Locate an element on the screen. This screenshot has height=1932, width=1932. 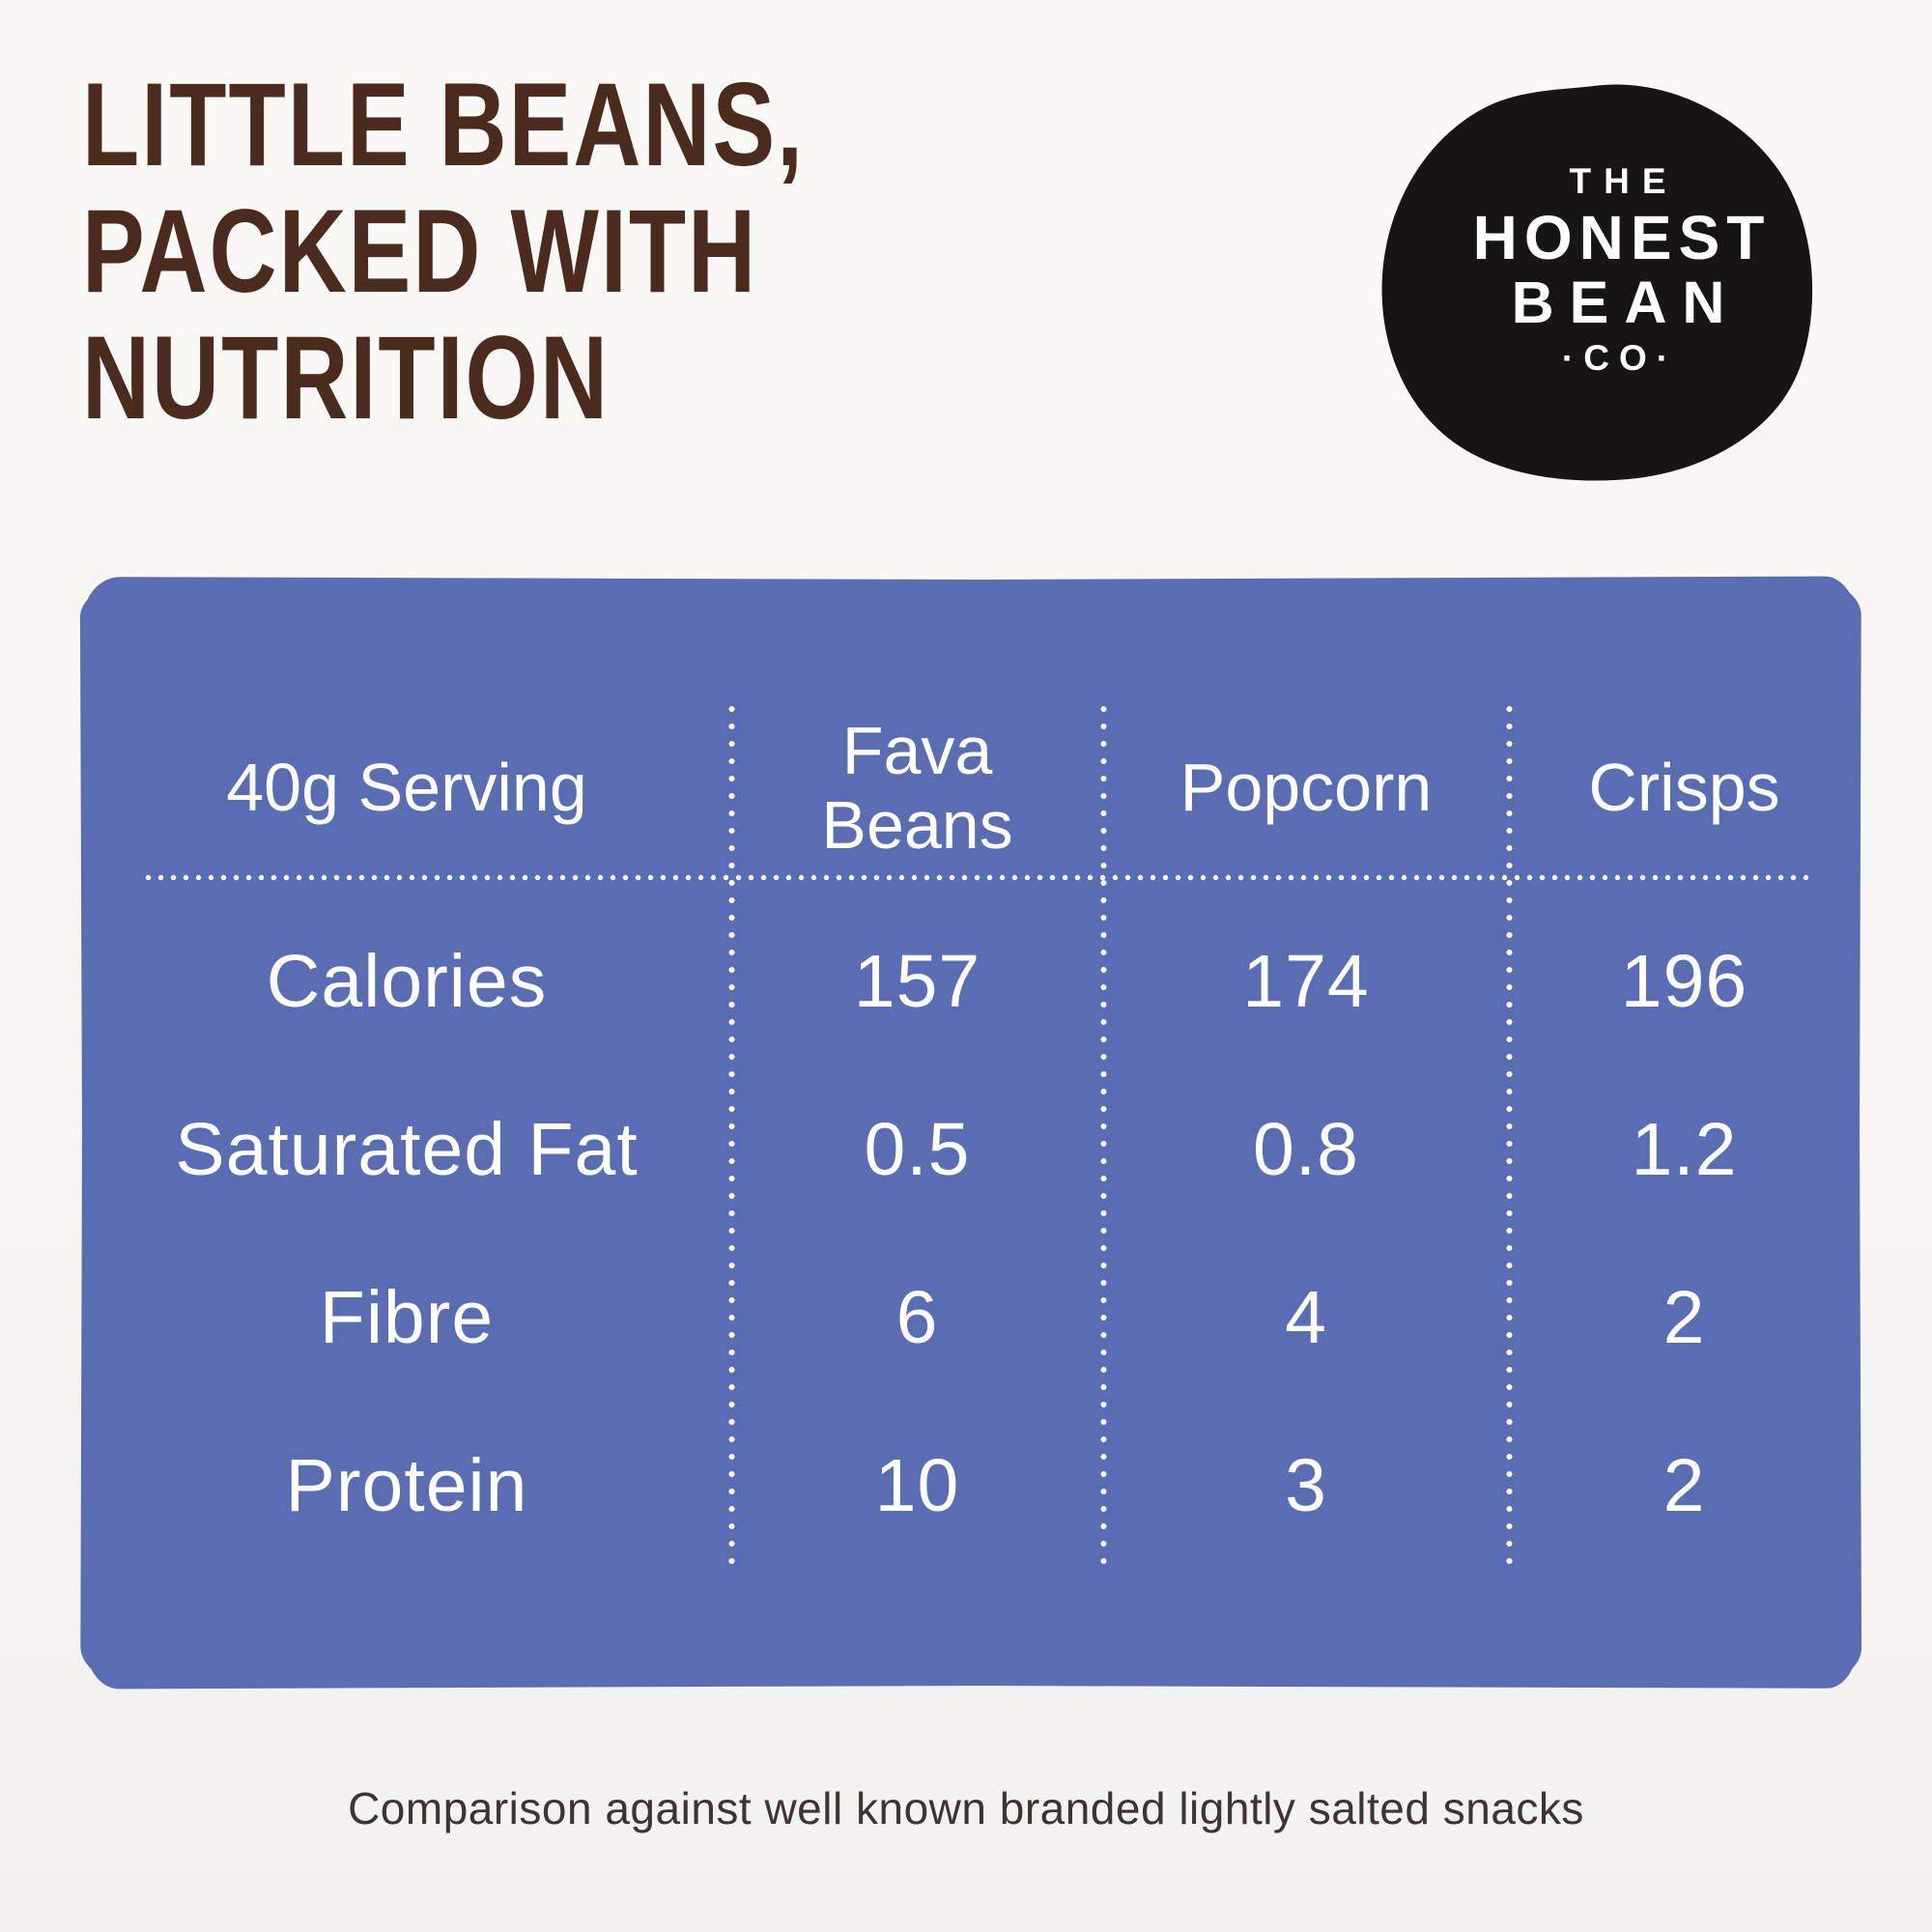
cell-value: 4 is located at coordinates (1306, 1317).